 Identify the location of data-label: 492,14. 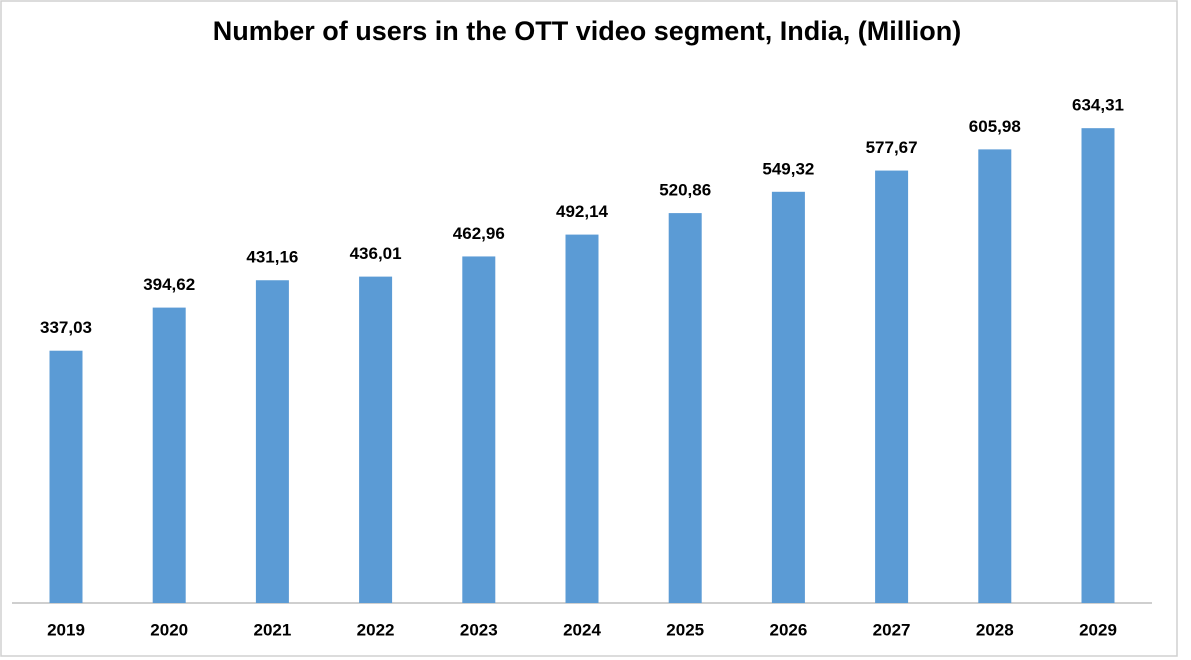
(582, 211).